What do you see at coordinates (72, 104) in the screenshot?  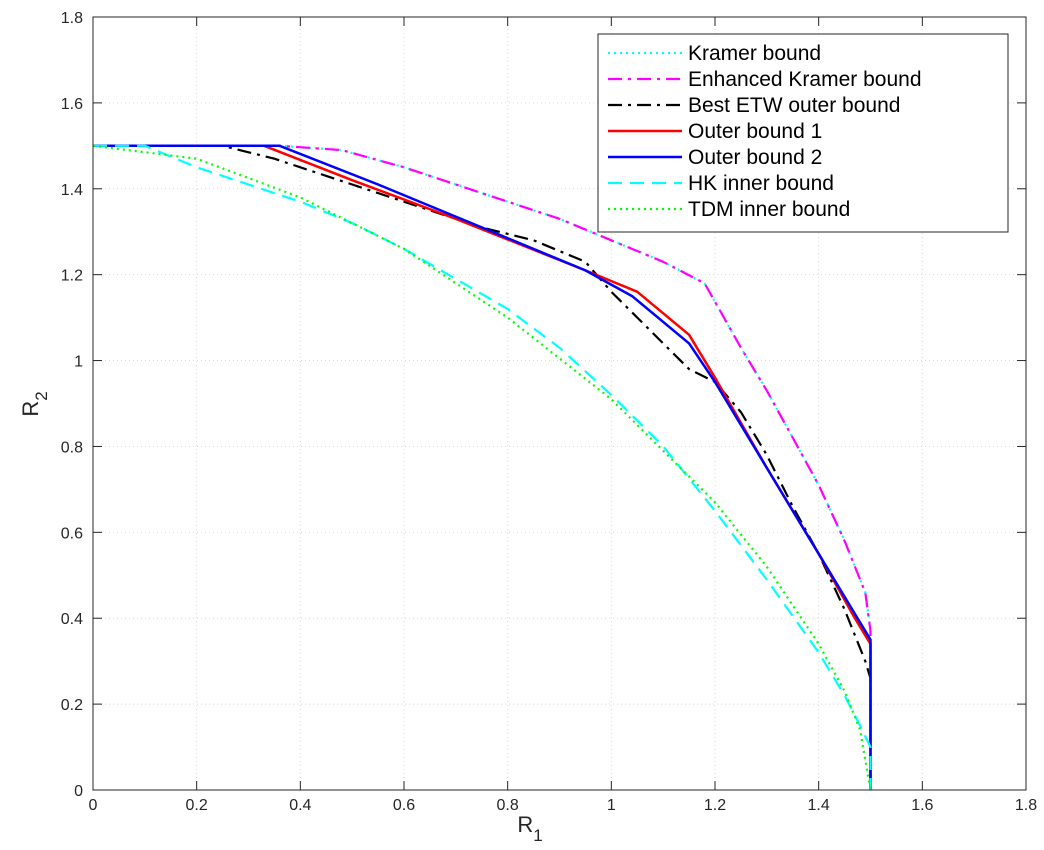 I see `y-tick-label: 1.6` at bounding box center [72, 104].